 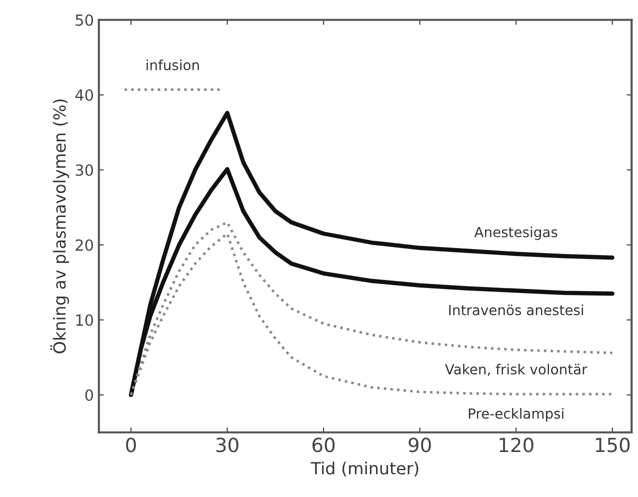 I want to click on series-label: Pre-ecklampsi, so click(x=516, y=415).